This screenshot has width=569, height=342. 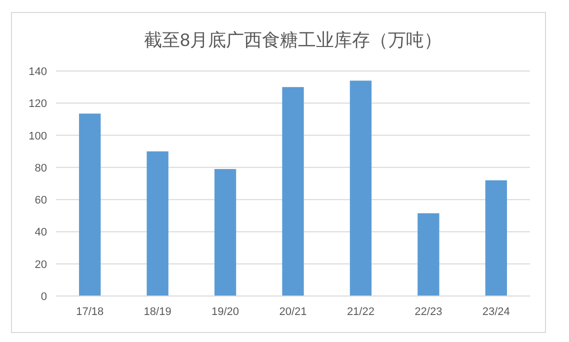 What do you see at coordinates (43, 297) in the screenshot?
I see `y-tick-label: 0` at bounding box center [43, 297].